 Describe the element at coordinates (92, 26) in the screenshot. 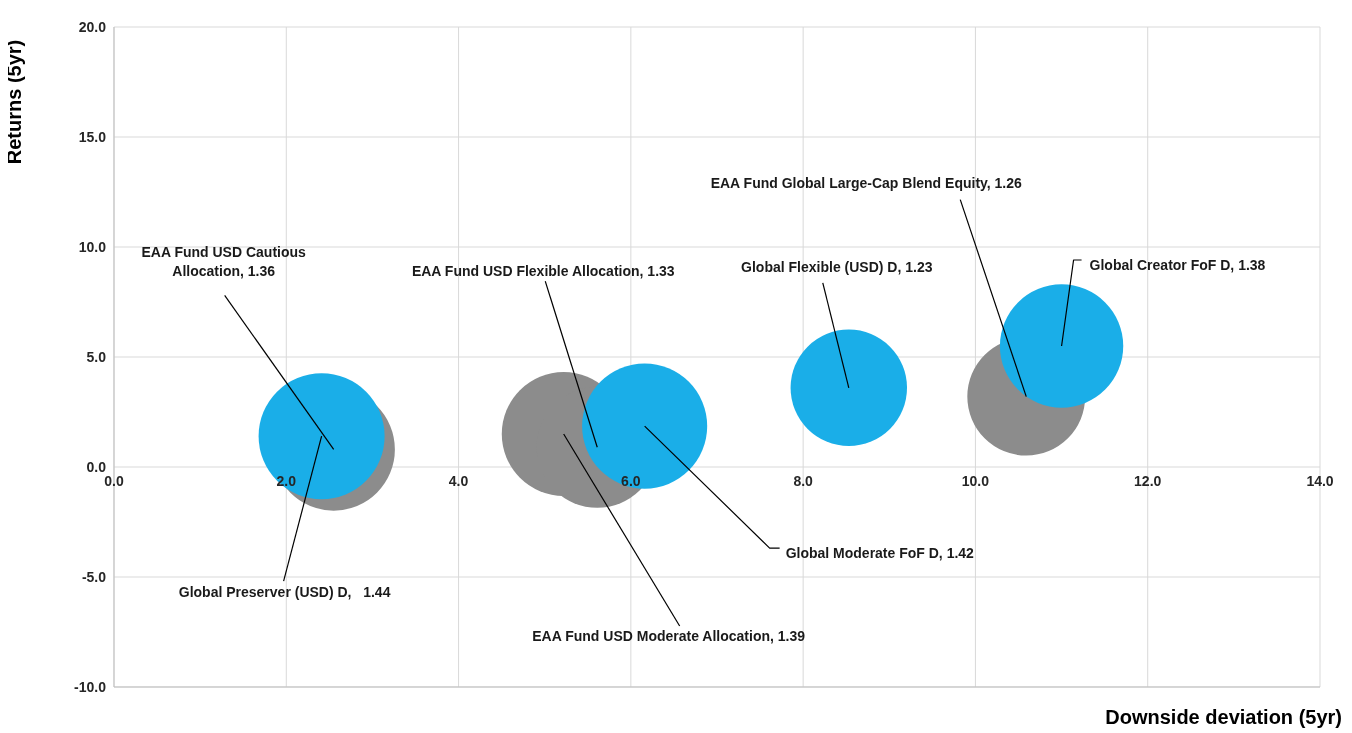

I see `y-tick-label: 20.0` at that location.